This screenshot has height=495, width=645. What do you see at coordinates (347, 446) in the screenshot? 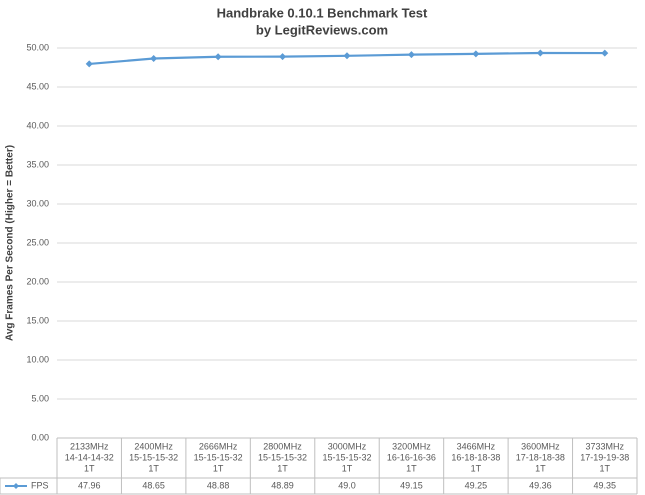
I see `x-tick-label: 3000MHz` at bounding box center [347, 446].